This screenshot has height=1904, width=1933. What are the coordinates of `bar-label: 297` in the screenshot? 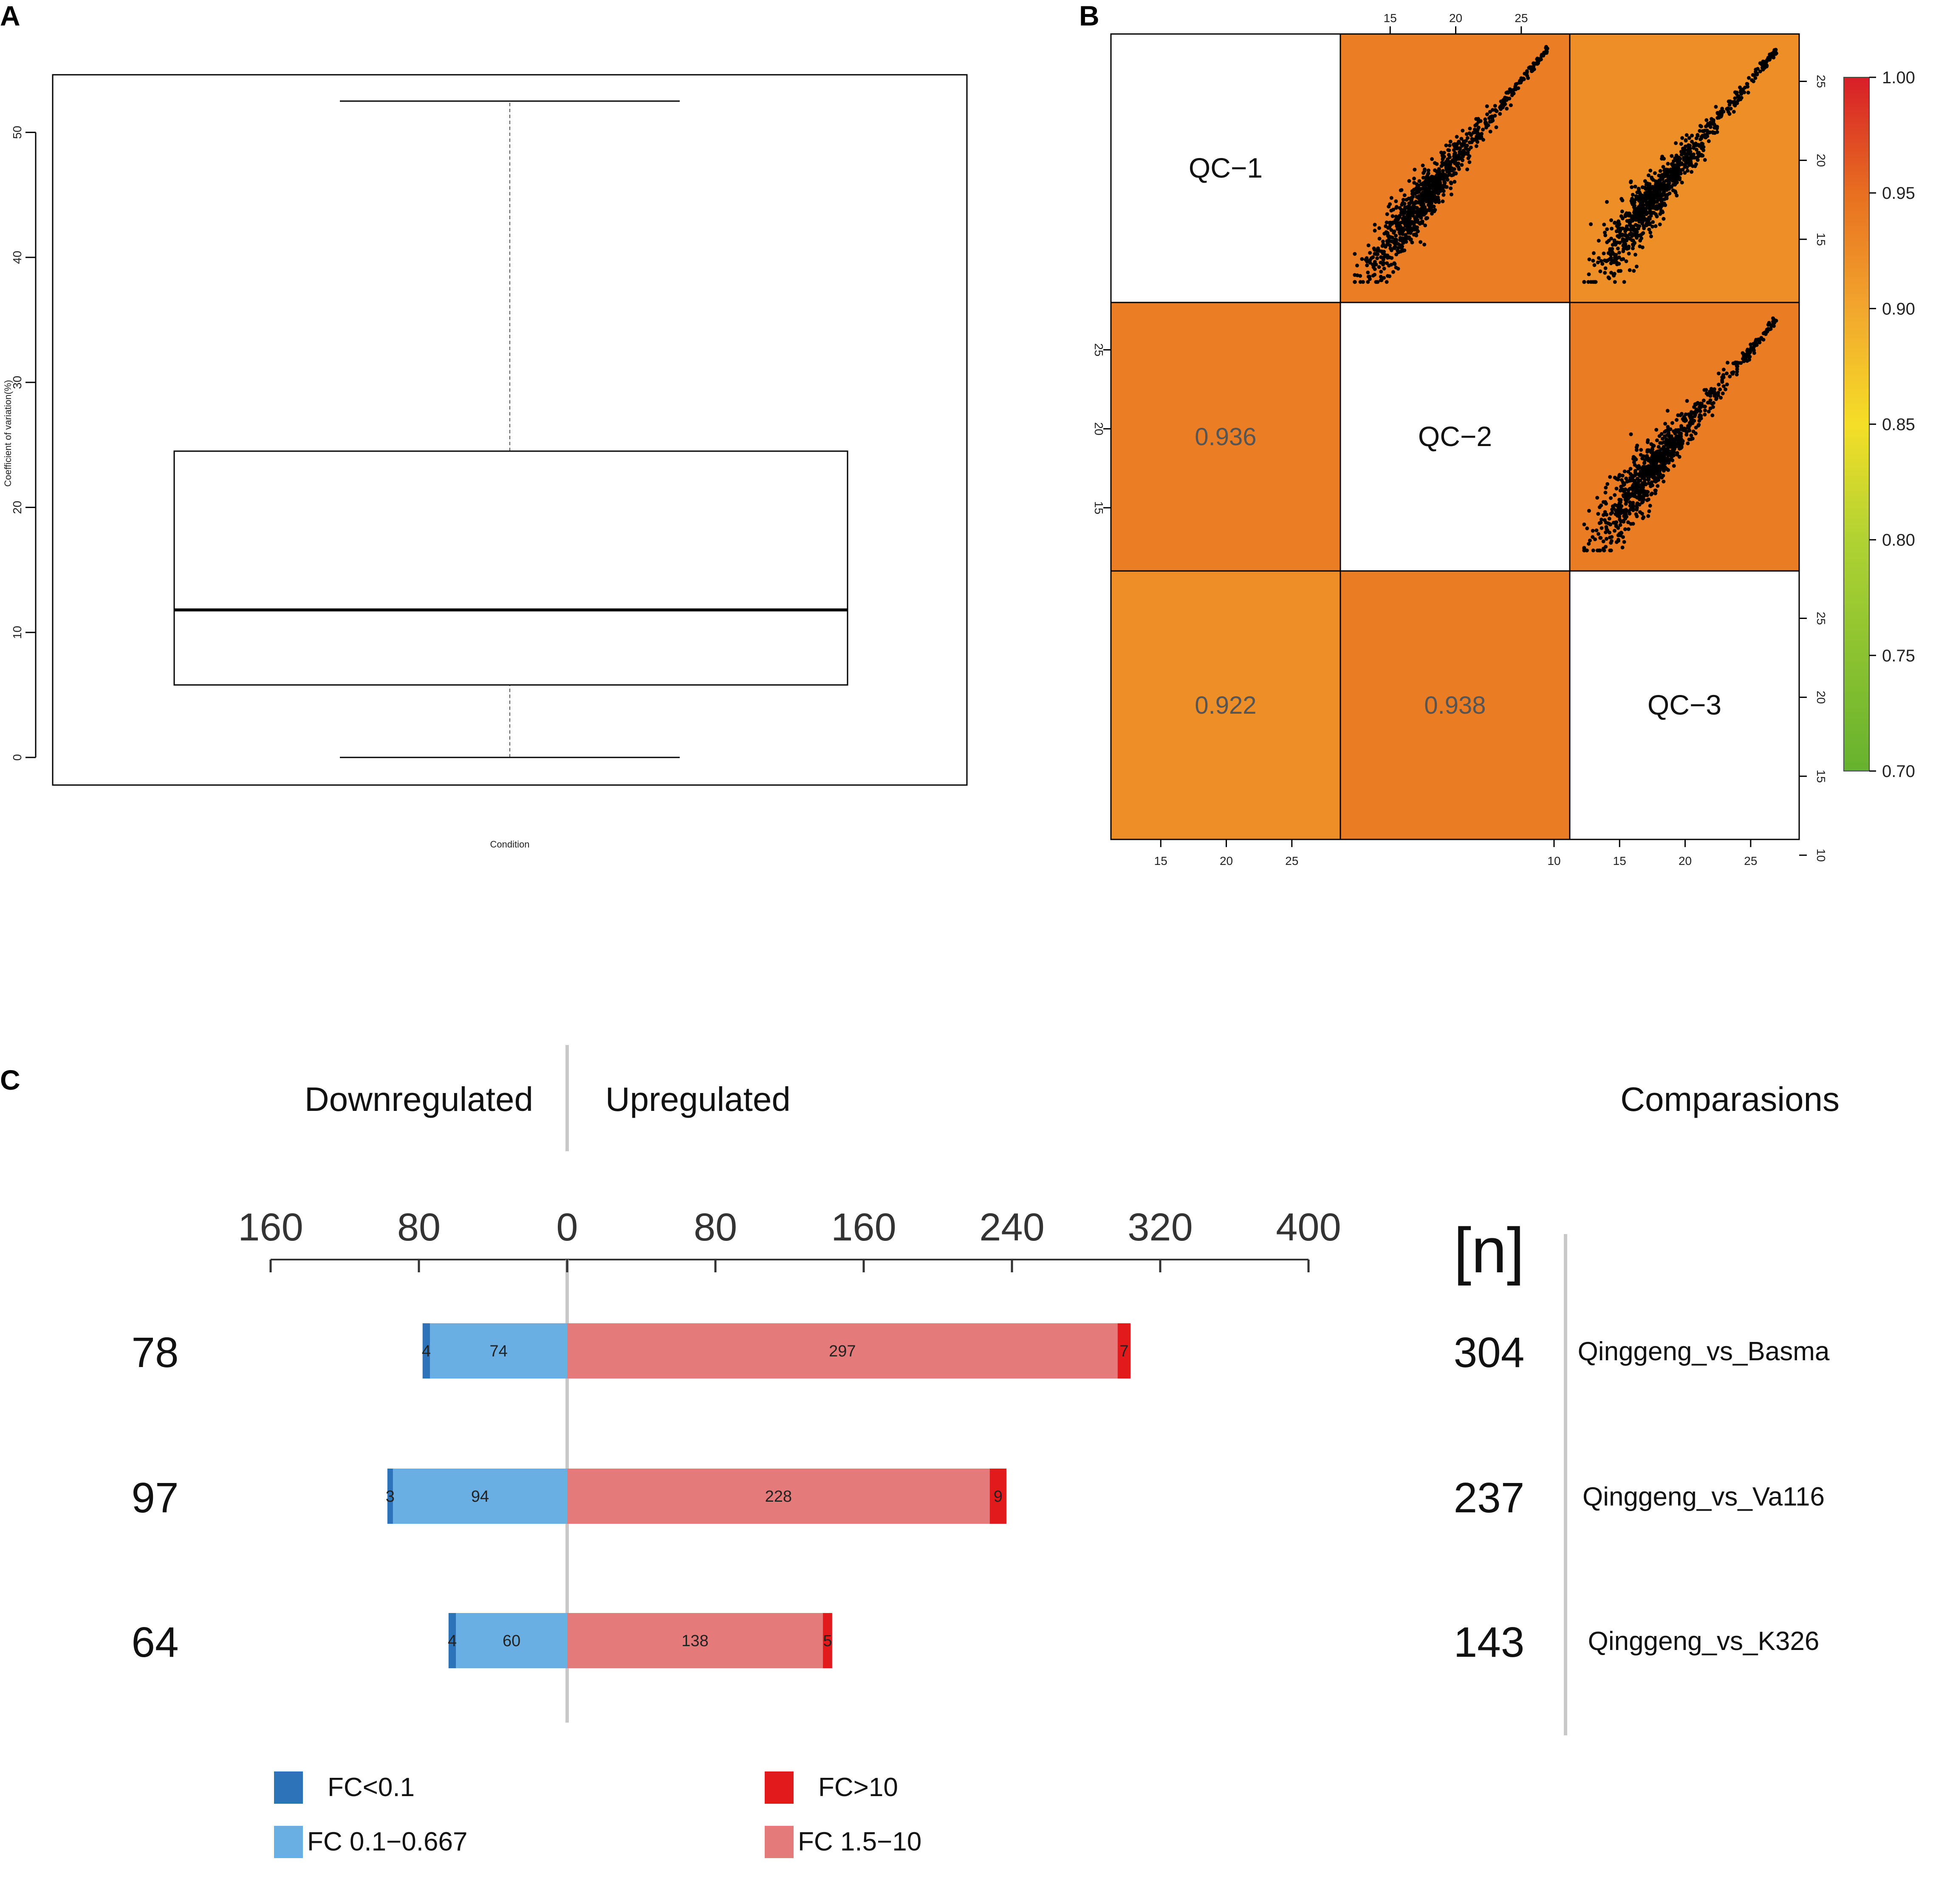 It's located at (842, 1351).